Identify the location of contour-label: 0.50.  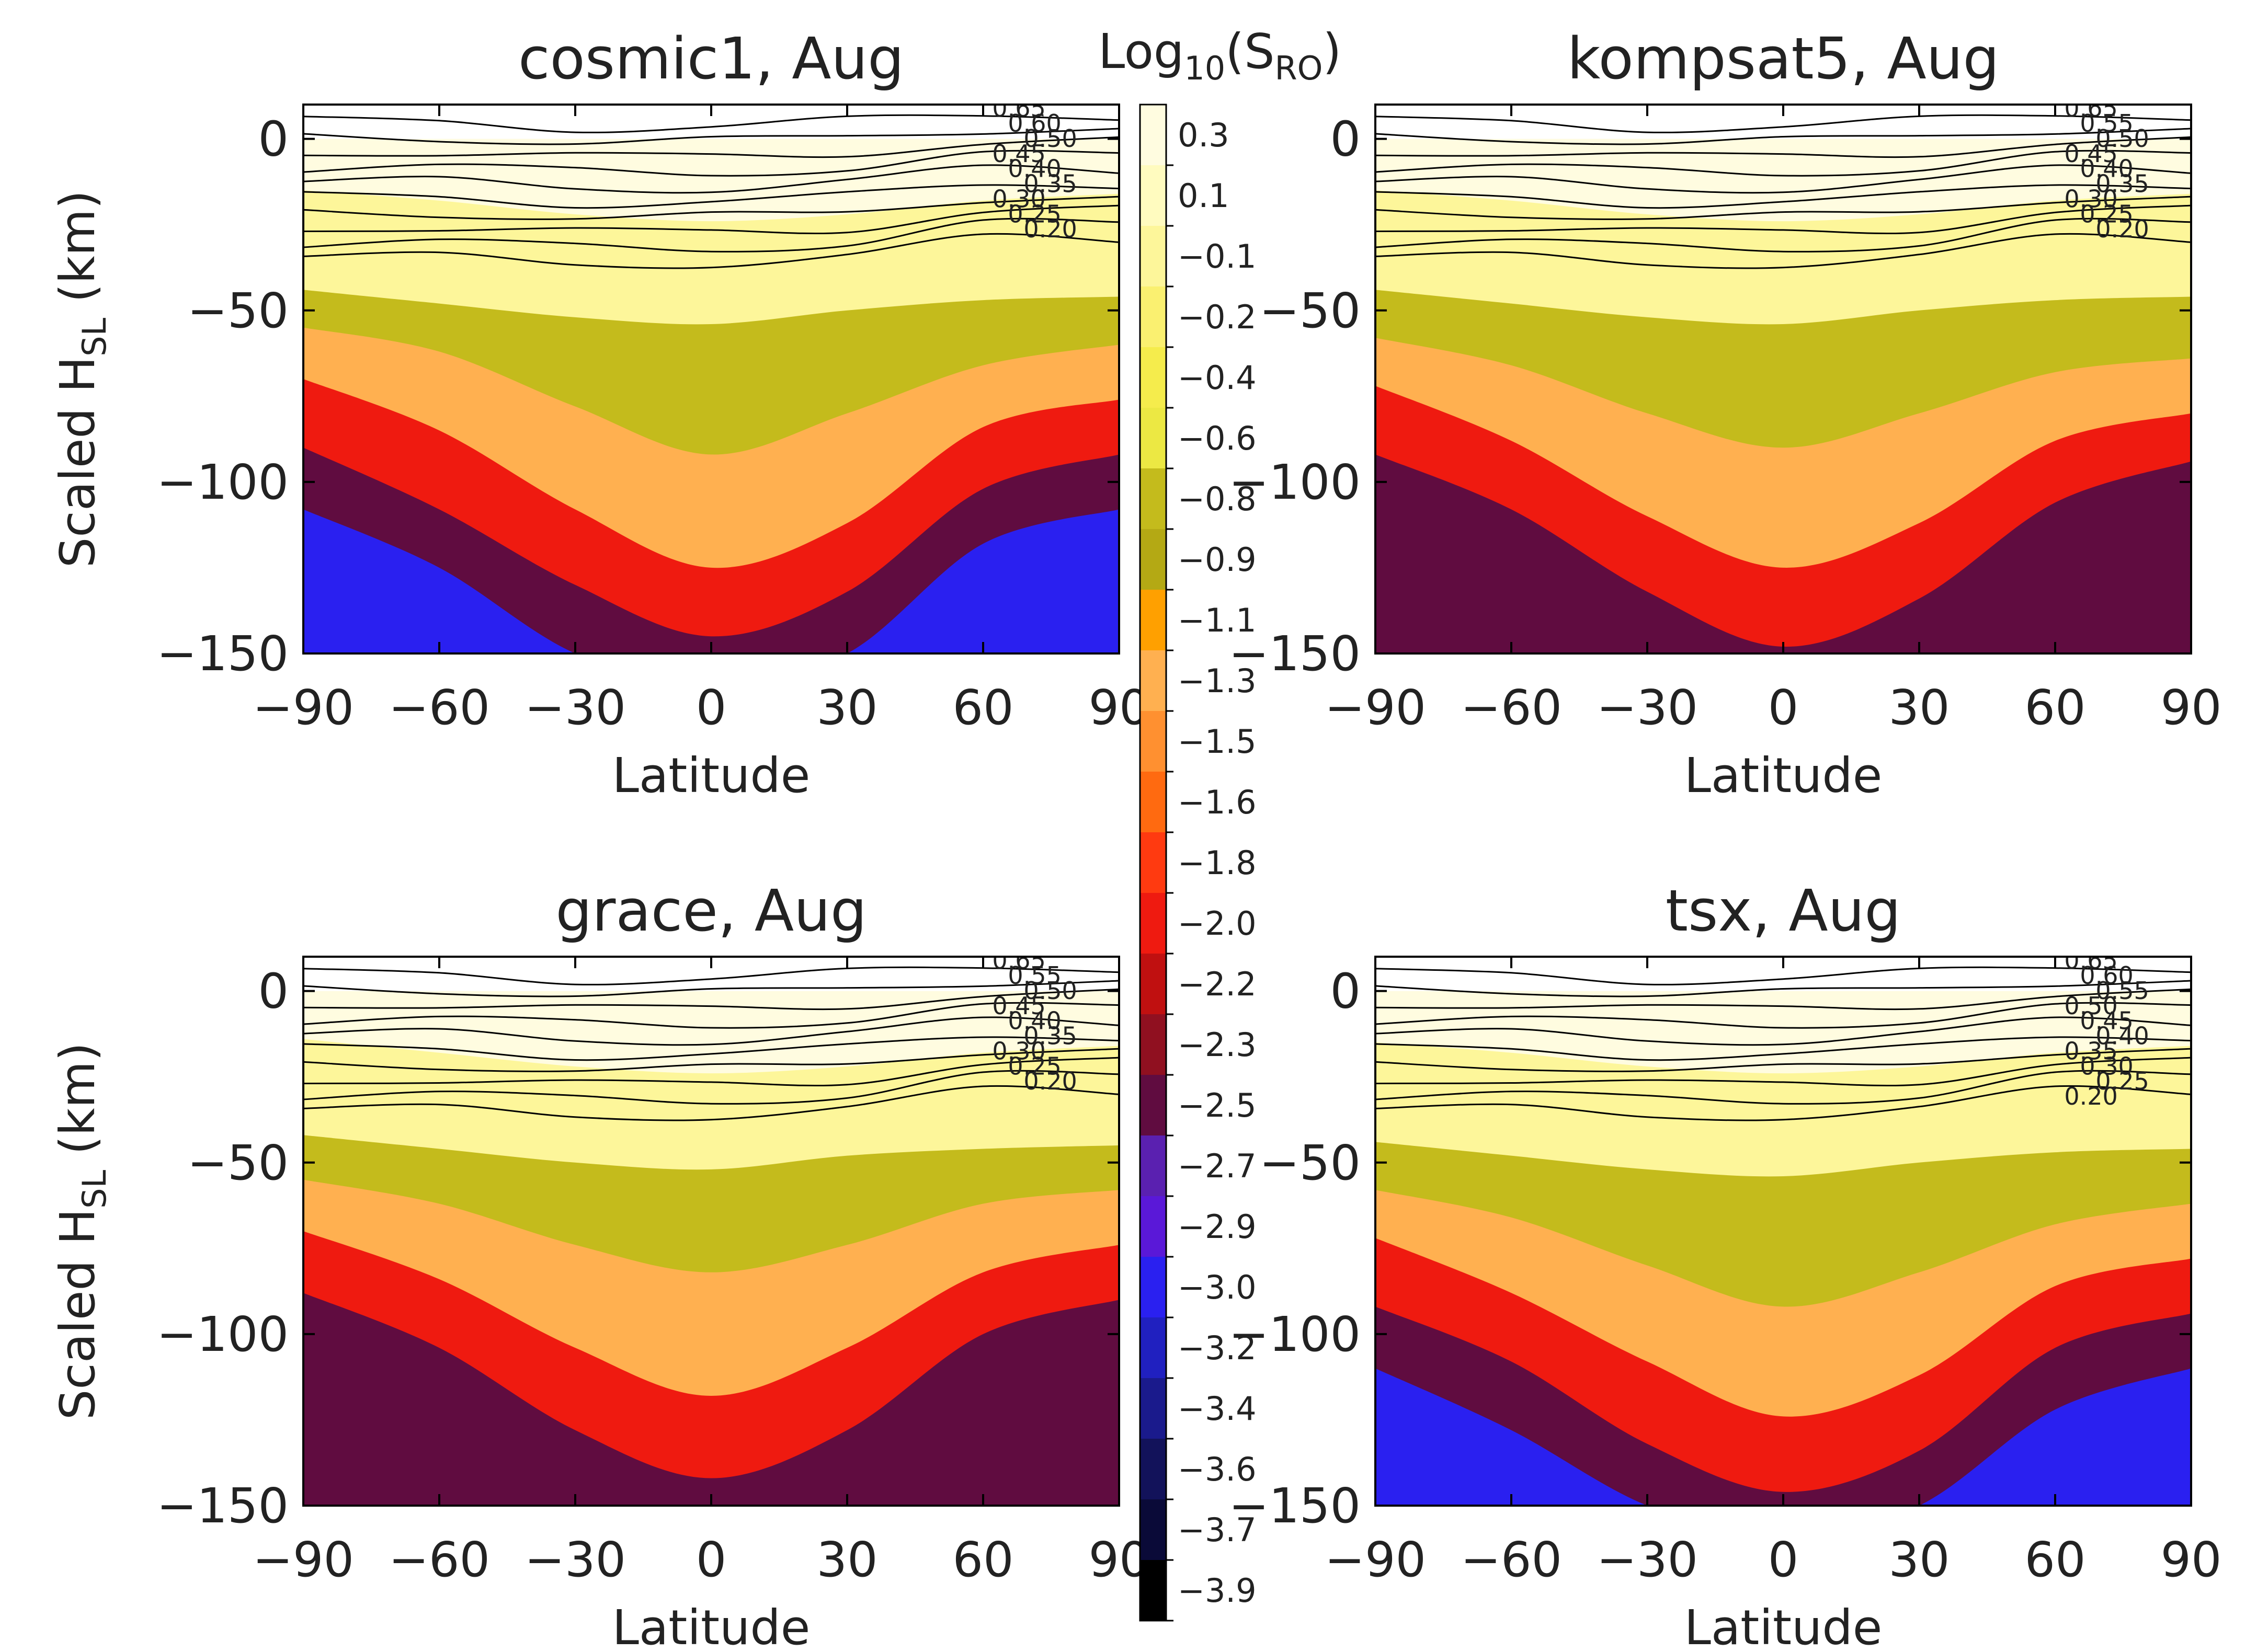
(1050, 138).